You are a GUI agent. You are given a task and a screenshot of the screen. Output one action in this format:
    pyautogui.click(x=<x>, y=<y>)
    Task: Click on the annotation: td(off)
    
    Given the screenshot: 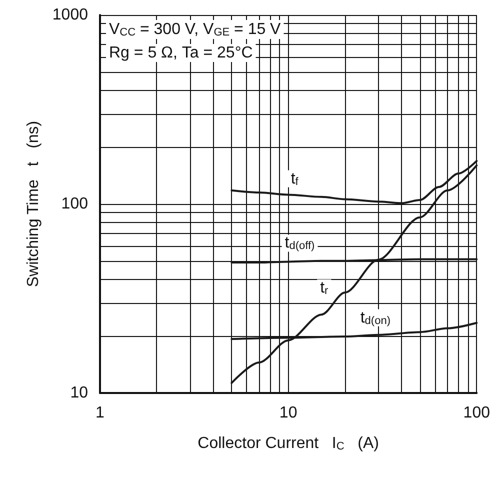 What is the action you would take?
    pyautogui.click(x=299, y=243)
    